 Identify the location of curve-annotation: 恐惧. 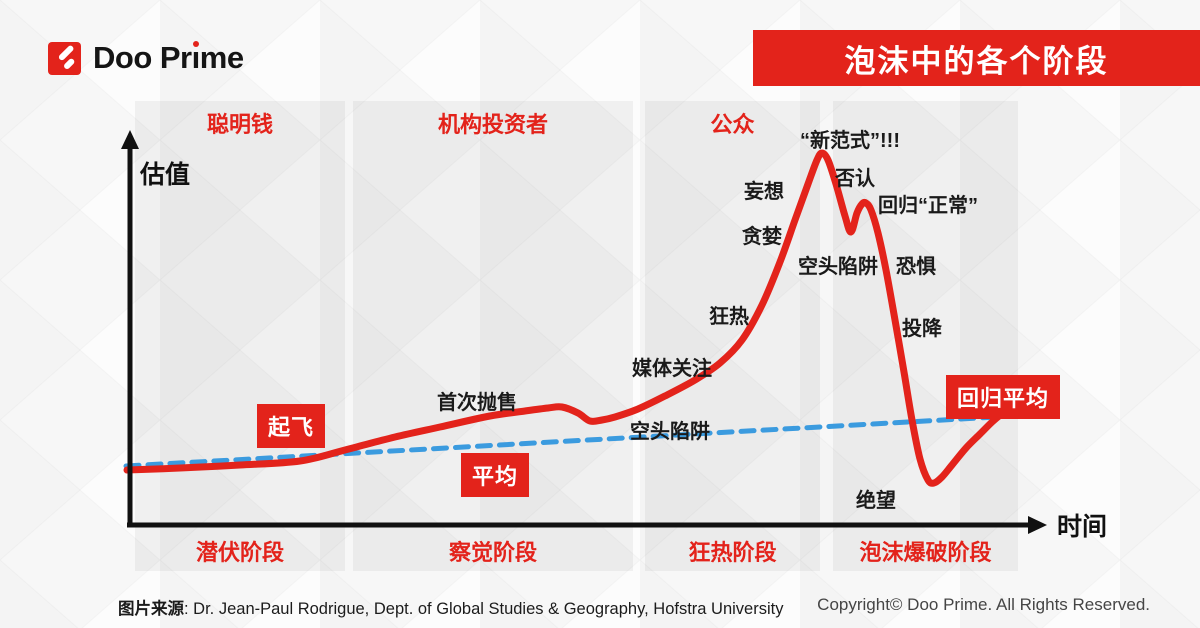
(916, 267).